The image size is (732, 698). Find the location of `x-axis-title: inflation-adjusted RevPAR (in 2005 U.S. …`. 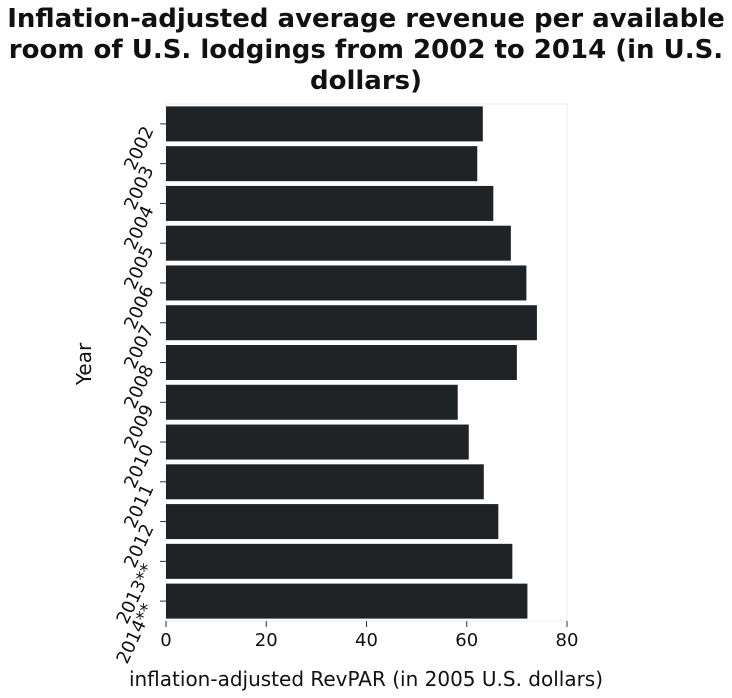

x-axis-title: inflation-adjusted RevPAR (in 2005 U.S. … is located at coordinates (366, 679).